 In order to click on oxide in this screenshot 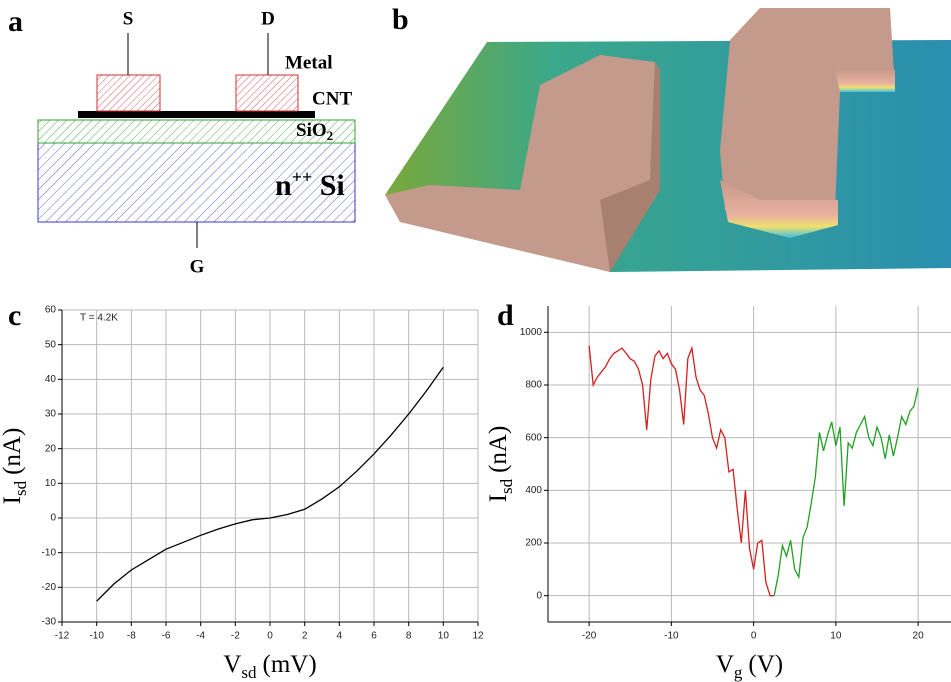, I will do `click(196, 131)`.